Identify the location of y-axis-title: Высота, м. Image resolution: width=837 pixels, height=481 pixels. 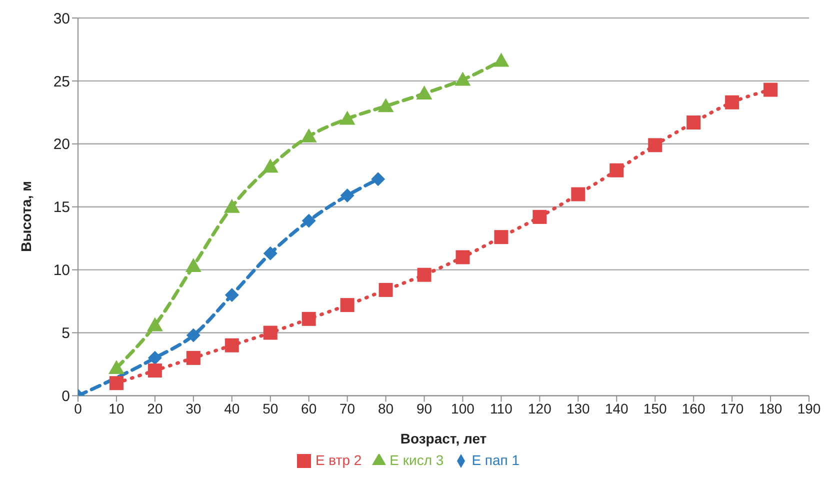
(26, 216).